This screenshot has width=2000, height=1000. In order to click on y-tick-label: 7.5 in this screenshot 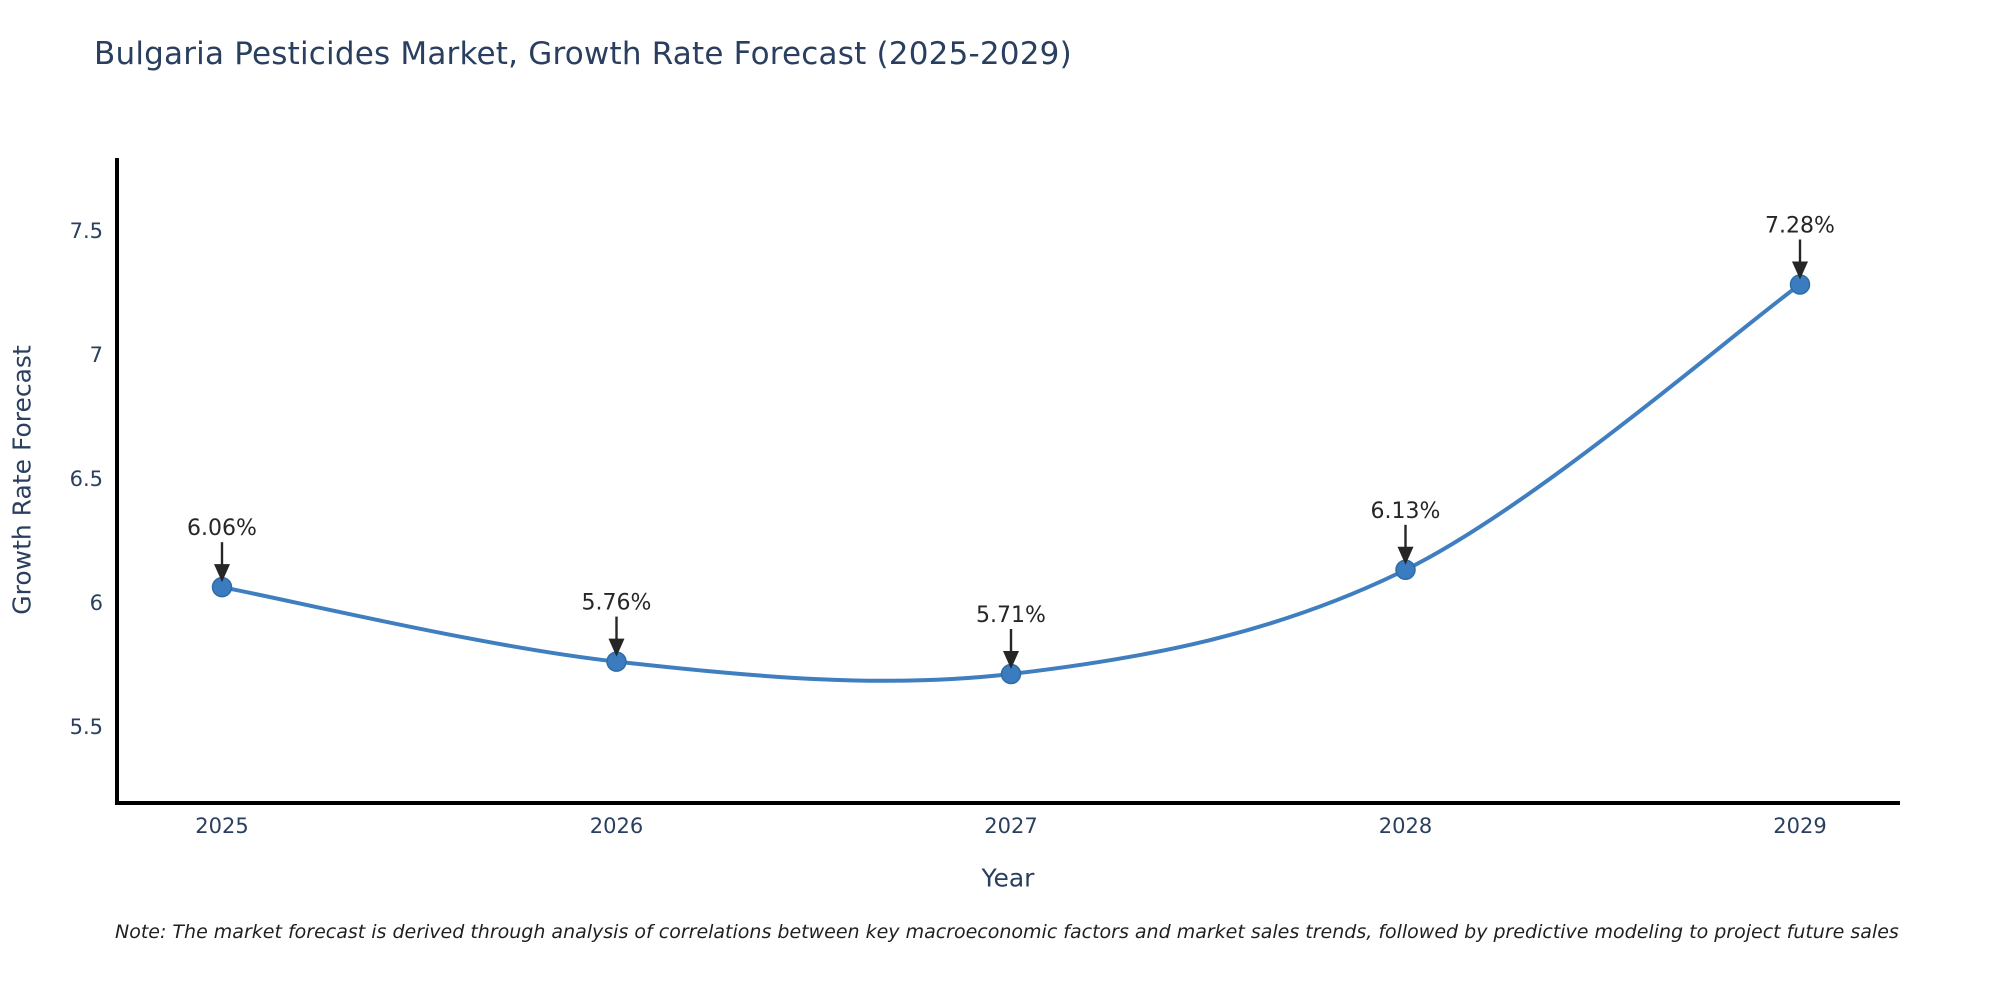, I will do `click(86, 231)`.